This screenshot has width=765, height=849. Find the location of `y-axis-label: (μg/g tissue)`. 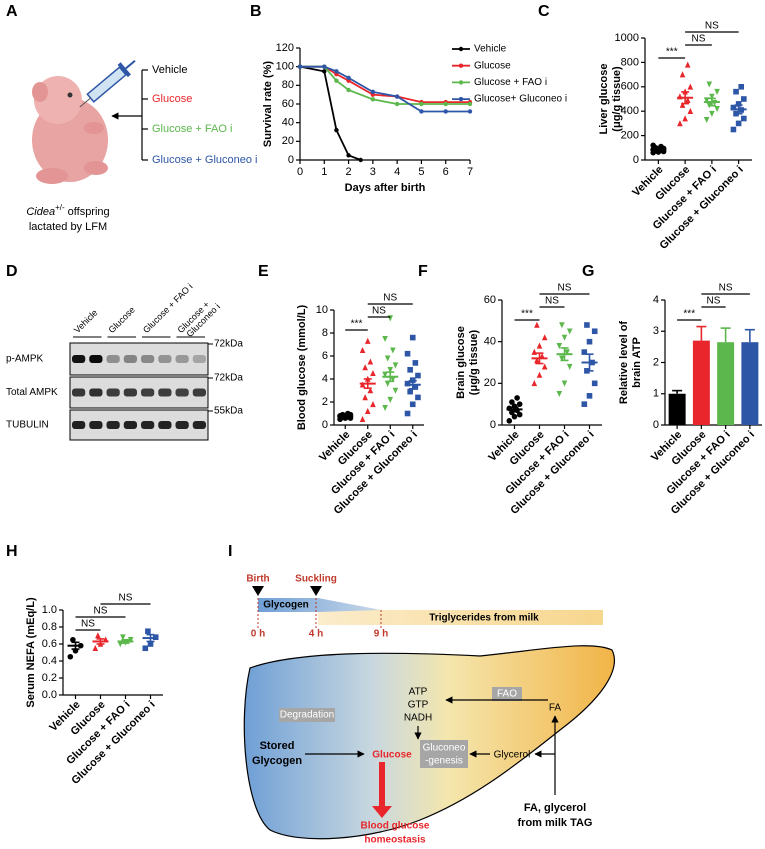

y-axis-label: (μg/g tissue) is located at coordinates (474, 362).